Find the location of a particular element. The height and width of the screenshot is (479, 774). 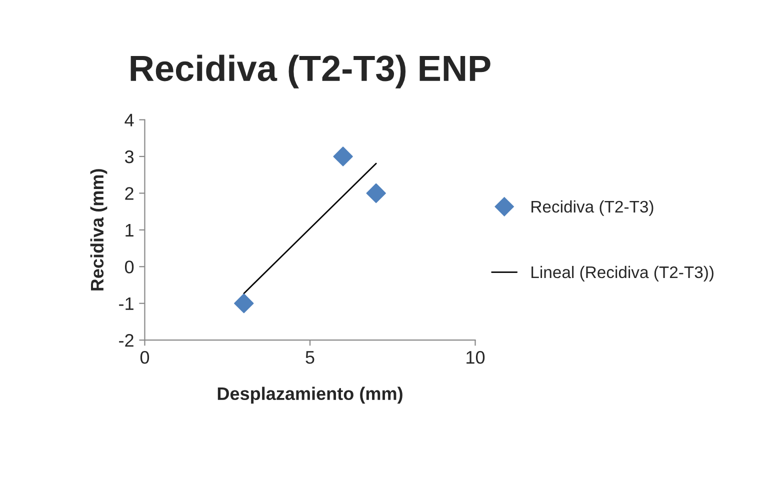

chart-title: Recidiva (T2-T3) ENP is located at coordinates (310, 71).